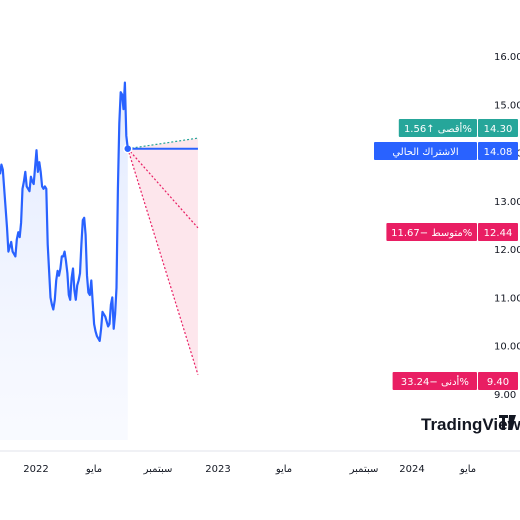  I want to click on y-tick-label: 13.00, so click(507, 202).